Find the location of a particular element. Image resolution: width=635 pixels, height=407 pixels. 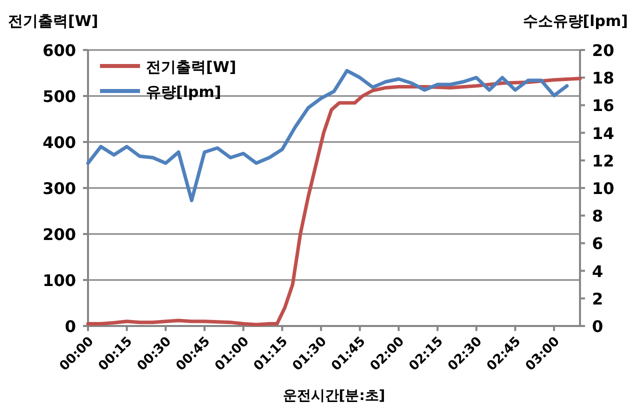

y-tick-label: 400 is located at coordinates (59, 142).